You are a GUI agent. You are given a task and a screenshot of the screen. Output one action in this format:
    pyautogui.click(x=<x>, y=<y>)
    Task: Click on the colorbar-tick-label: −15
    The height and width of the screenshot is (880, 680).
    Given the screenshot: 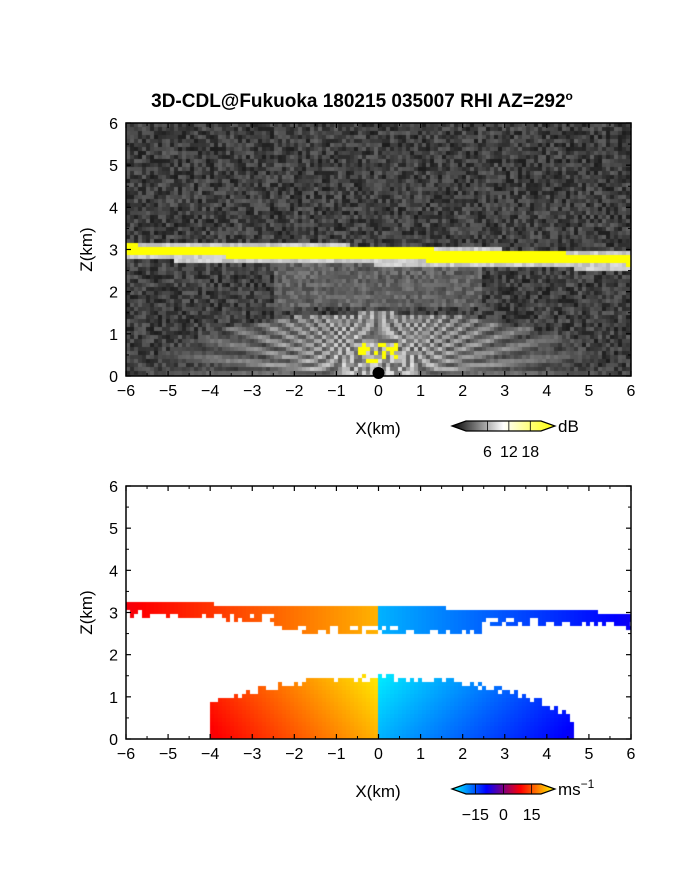 What is the action you would take?
    pyautogui.click(x=475, y=815)
    